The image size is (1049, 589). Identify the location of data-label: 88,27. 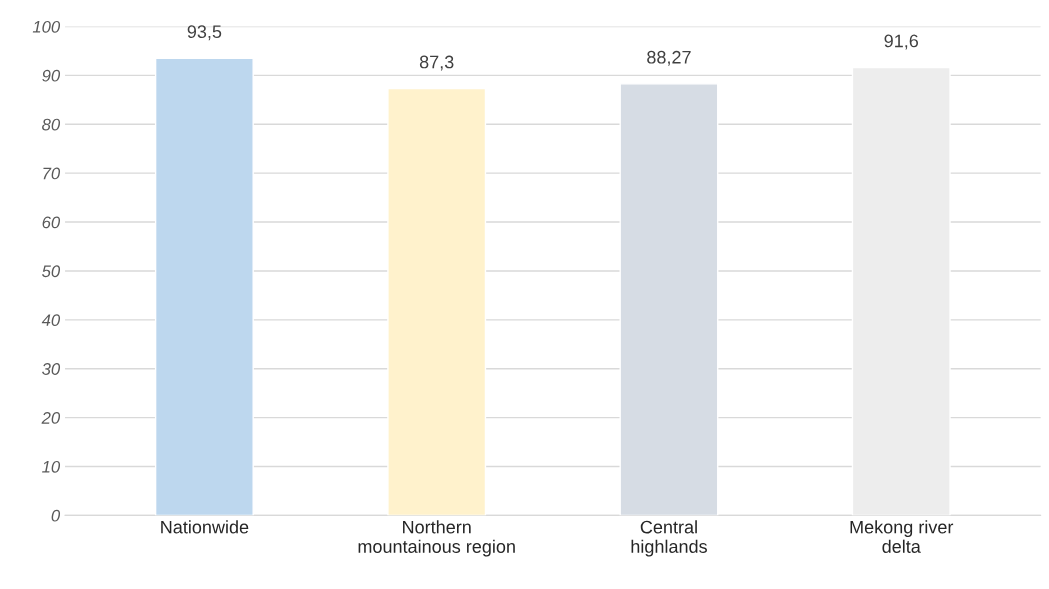
(669, 58).